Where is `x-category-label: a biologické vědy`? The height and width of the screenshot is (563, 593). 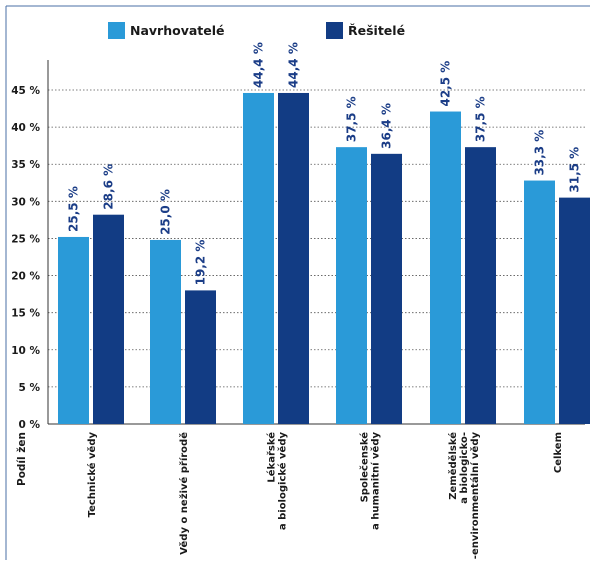 x-category-label: a biologické vědy is located at coordinates (283, 481).